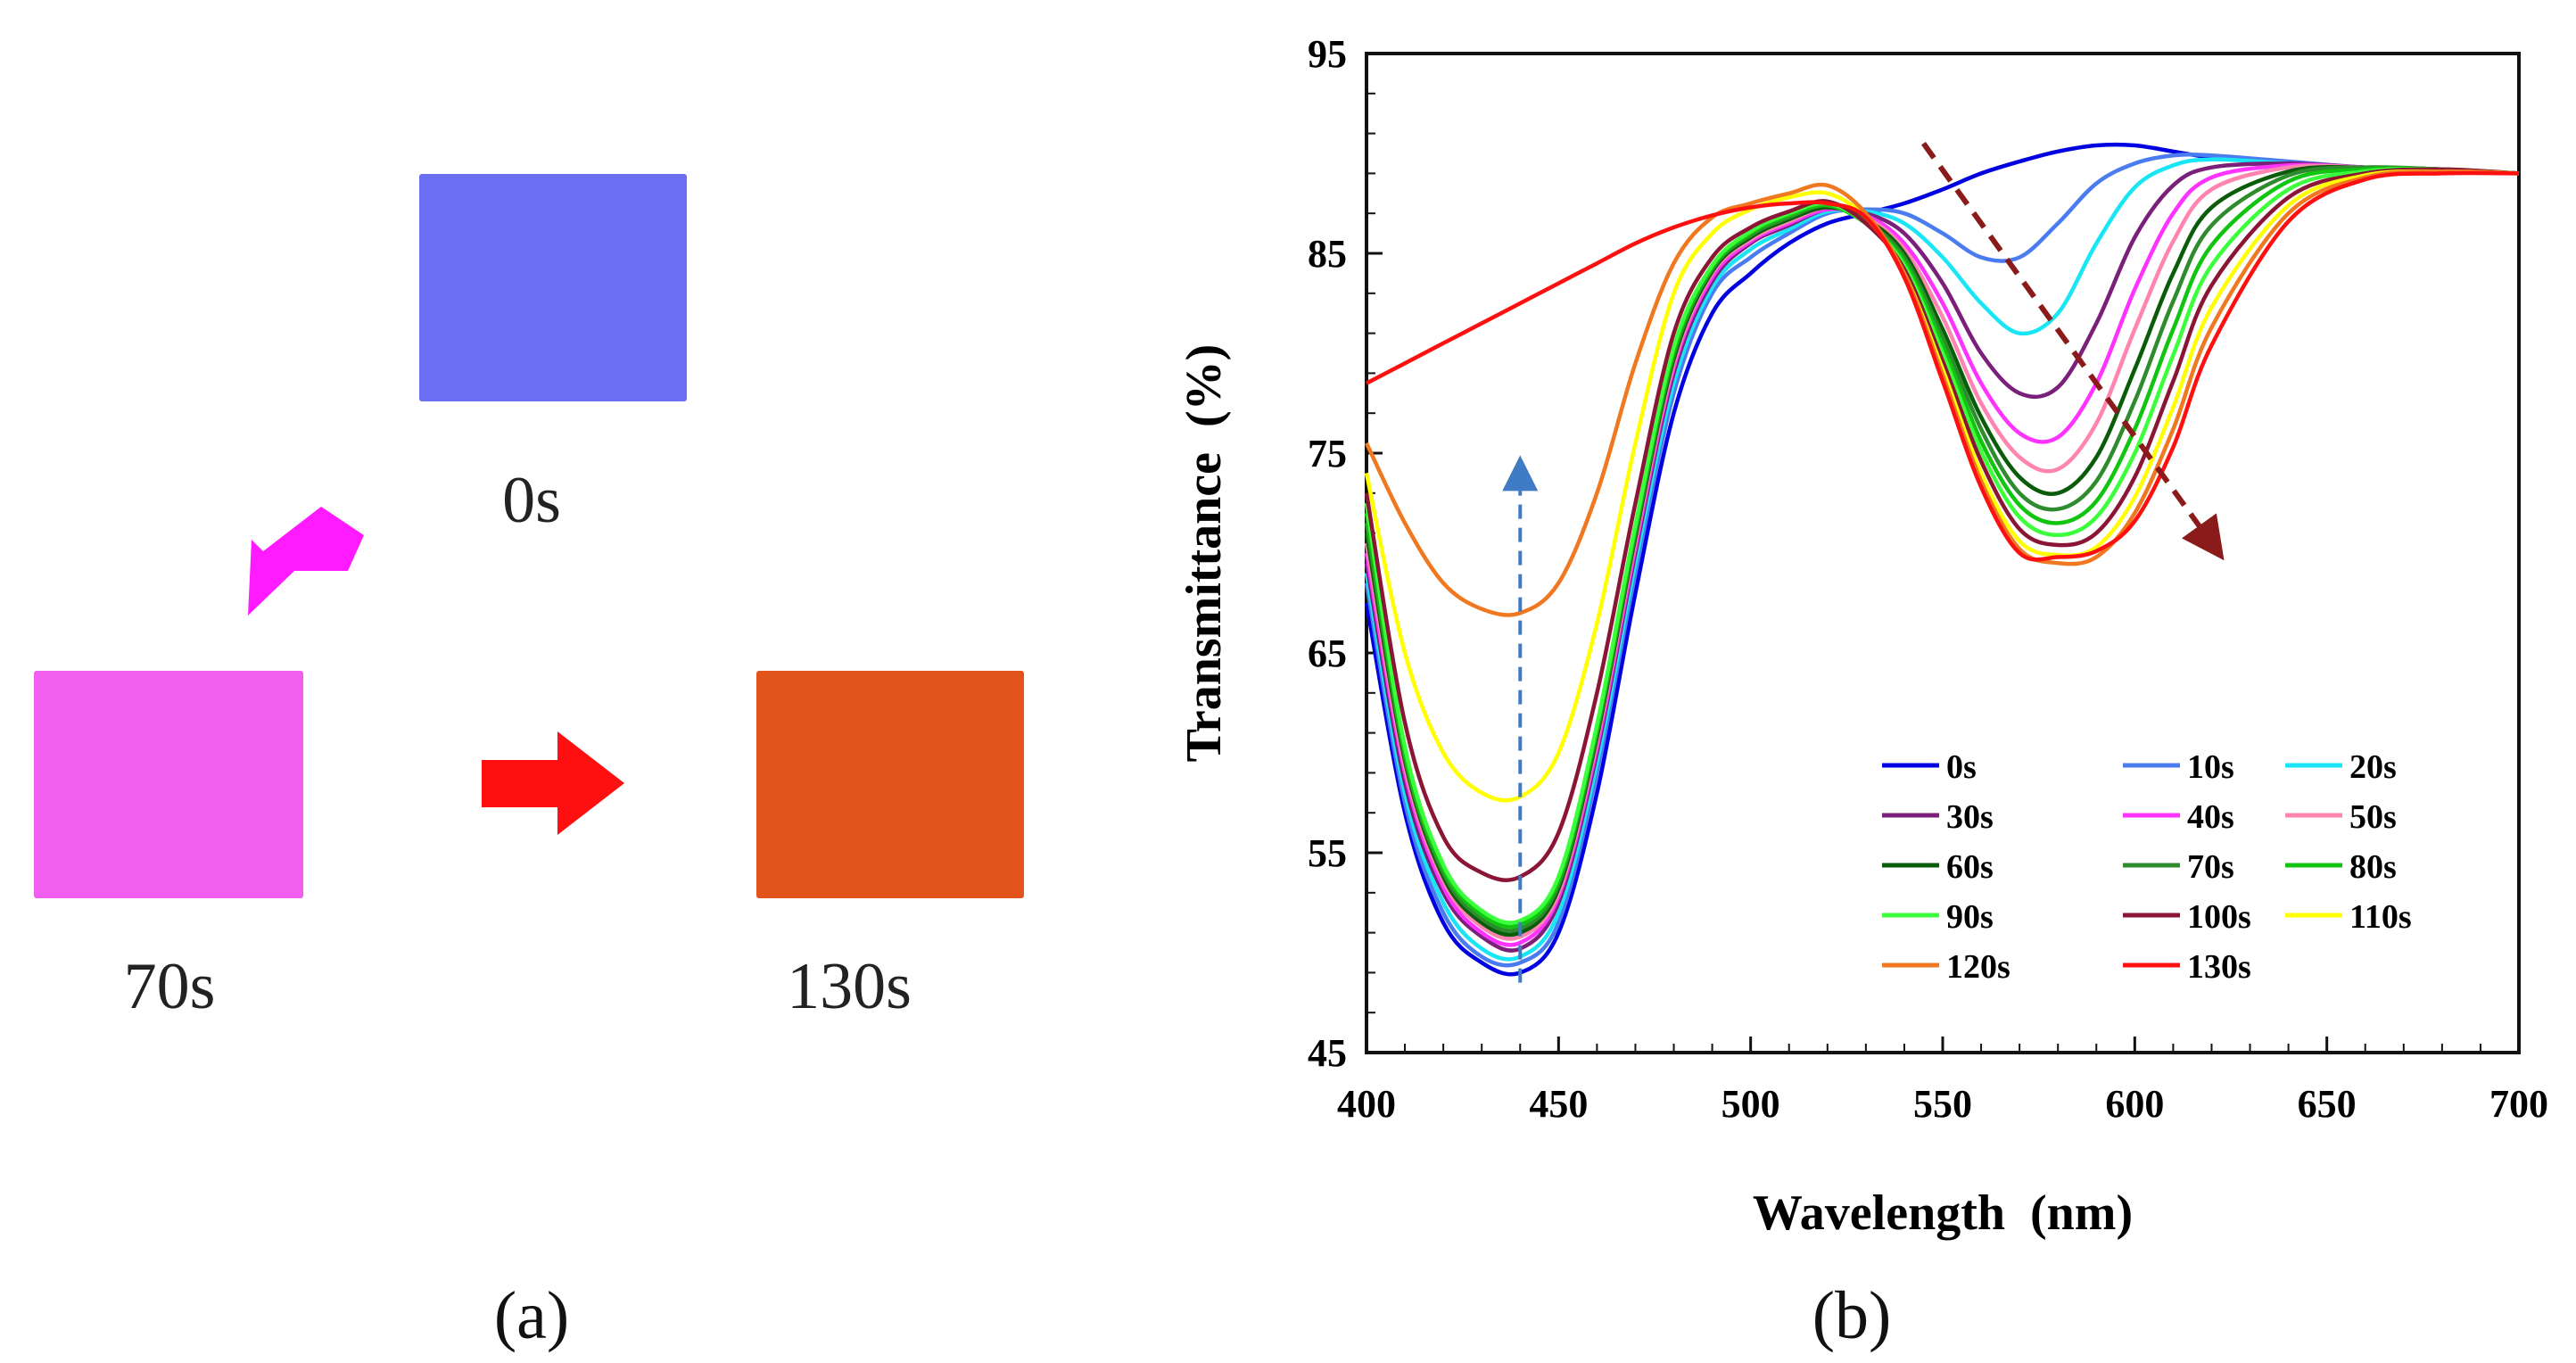  Describe the element at coordinates (2373, 867) in the screenshot. I see `legend-label-80s: 80s` at that location.